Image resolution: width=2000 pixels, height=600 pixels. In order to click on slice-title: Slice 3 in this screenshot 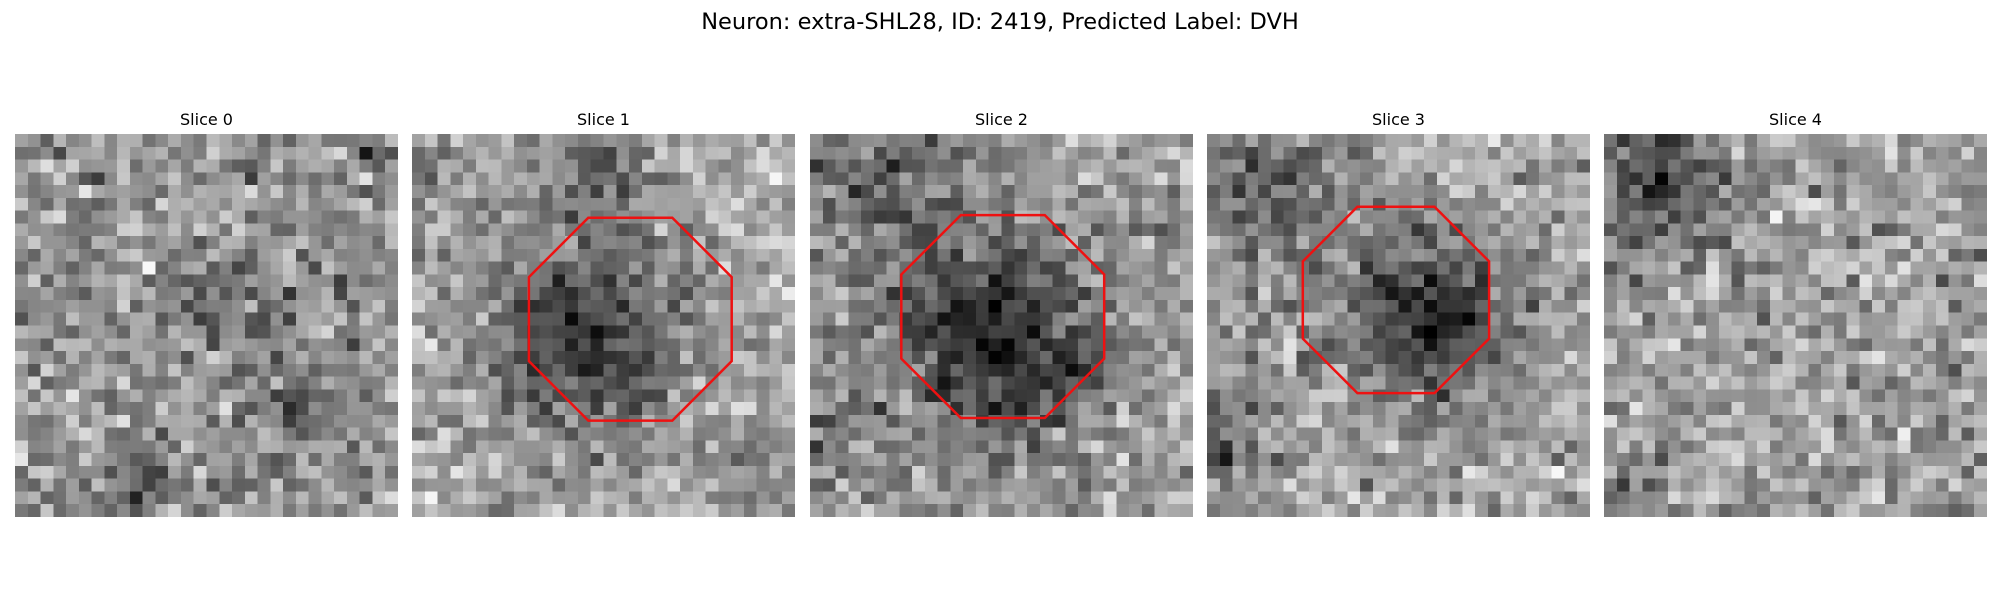, I will do `click(1398, 119)`.